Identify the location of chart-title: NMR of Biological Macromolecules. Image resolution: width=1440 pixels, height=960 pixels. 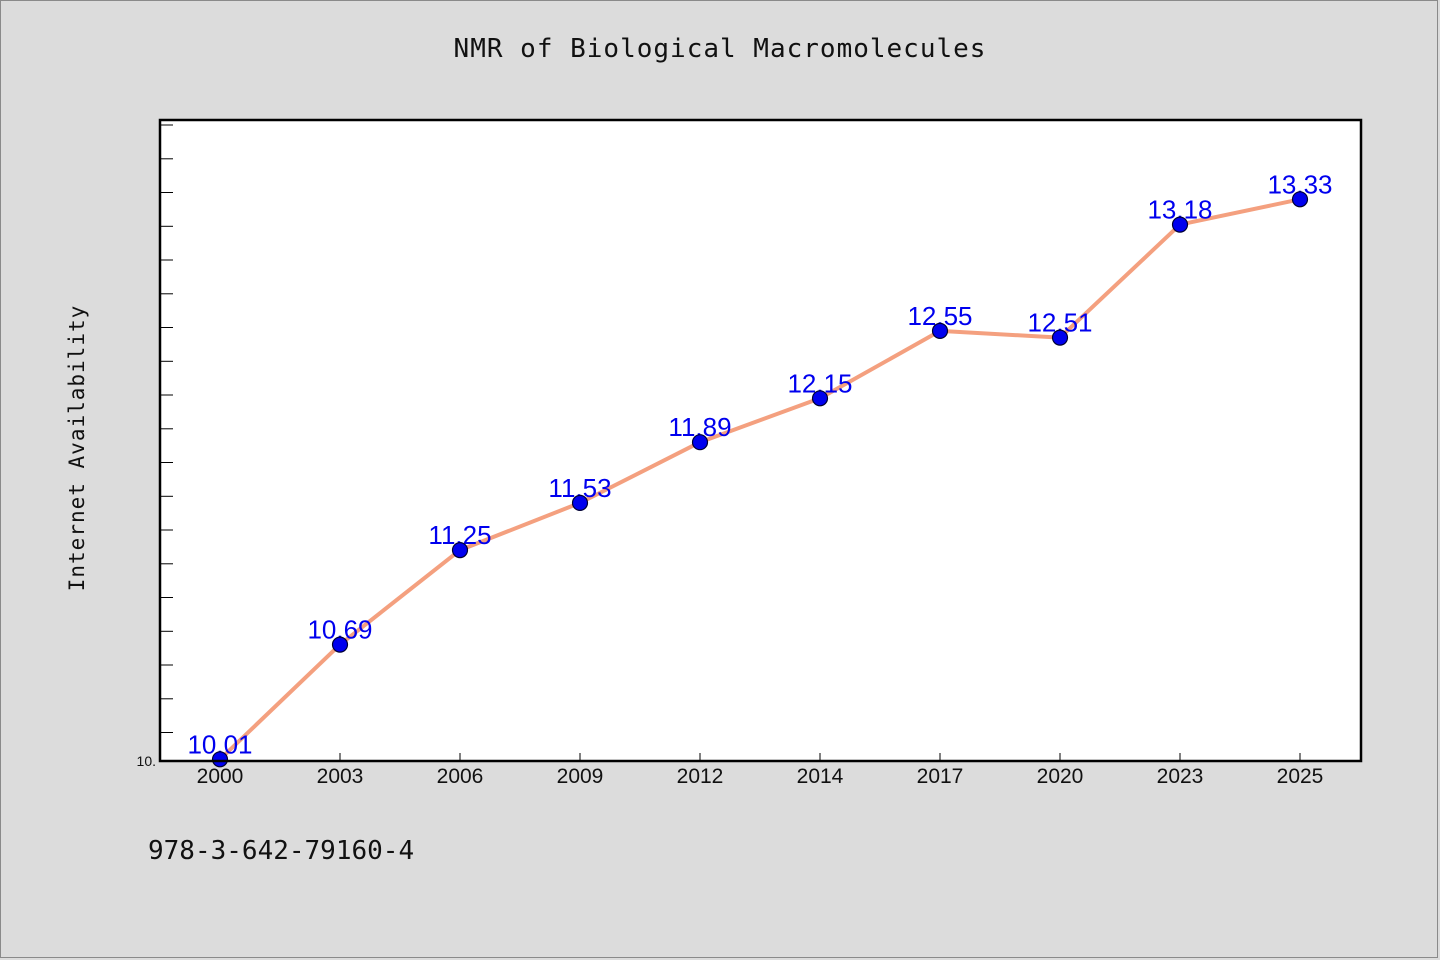
(720, 49).